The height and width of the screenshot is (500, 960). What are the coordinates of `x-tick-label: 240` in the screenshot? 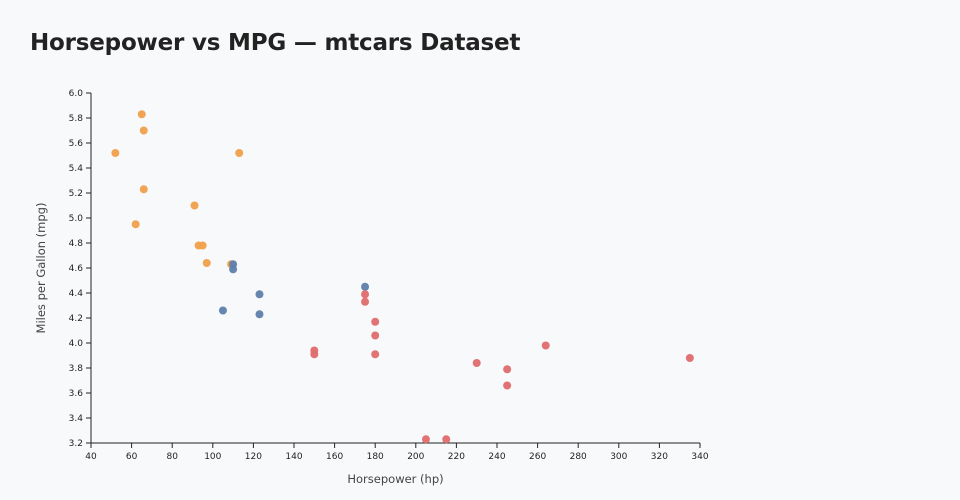 It's located at (496, 457).